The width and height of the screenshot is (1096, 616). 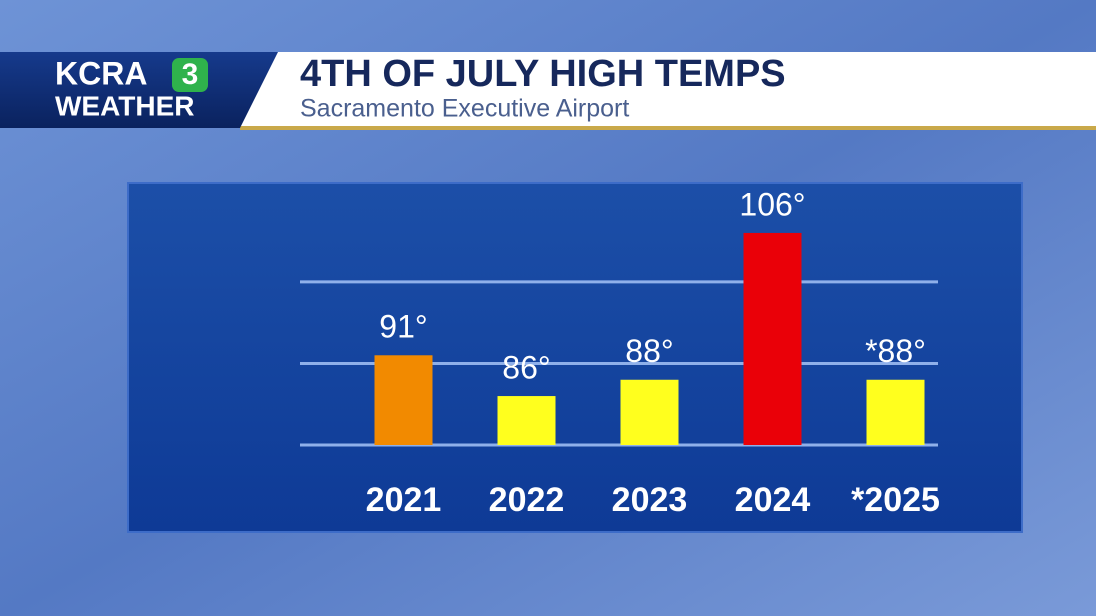 I want to click on value-label: 106°, so click(x=772, y=204).